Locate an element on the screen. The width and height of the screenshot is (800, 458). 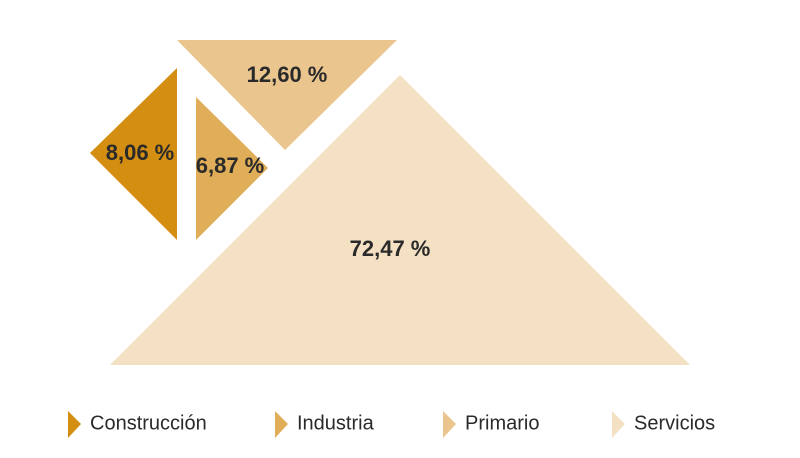
value-label: 6,87 % is located at coordinates (230, 165).